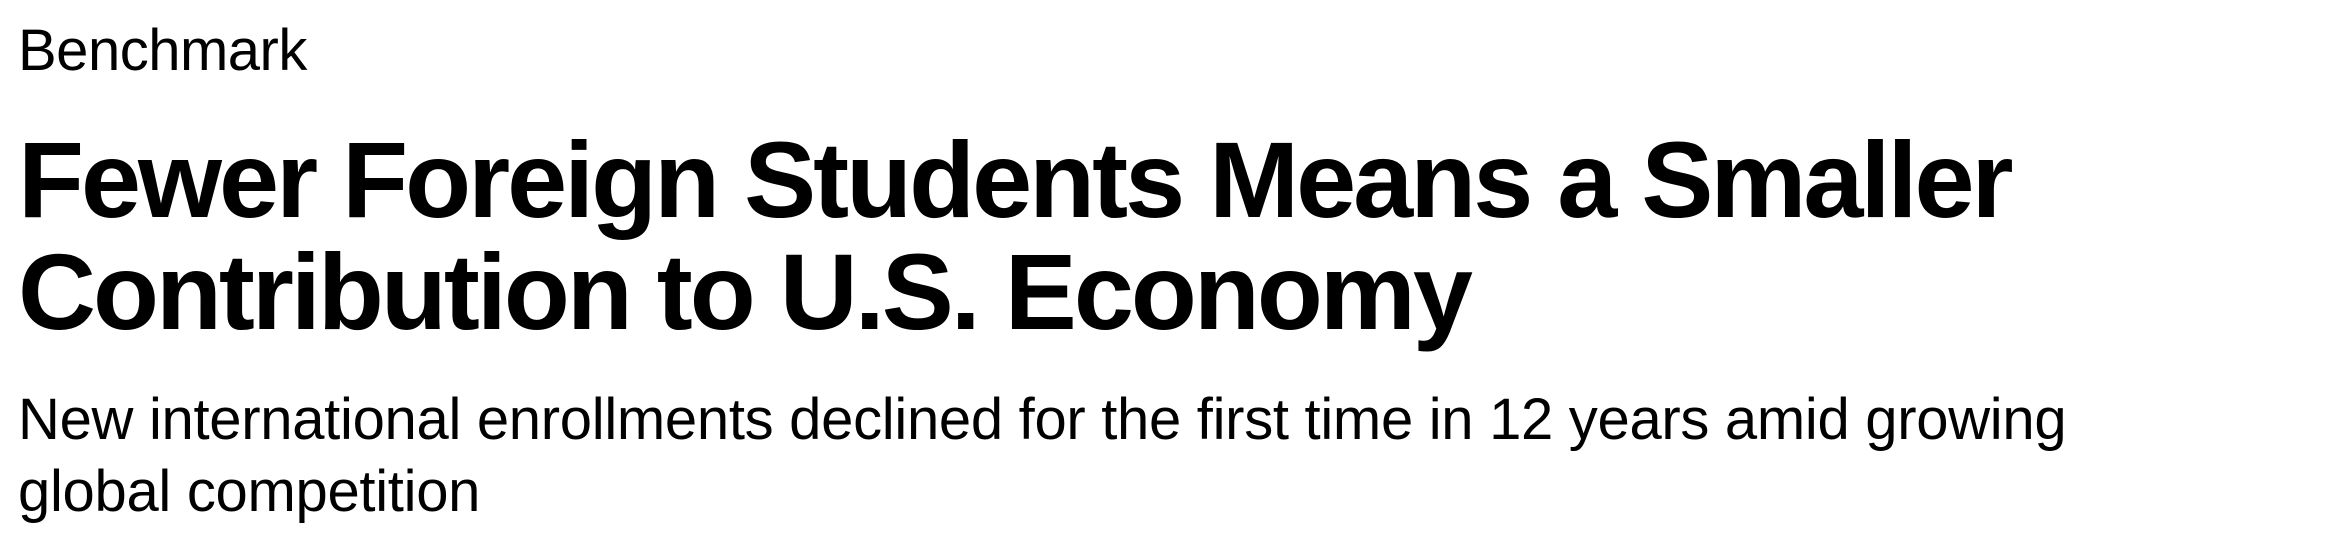  Describe the element at coordinates (162, 50) in the screenshot. I see `section-kicker: Benchmark` at that location.